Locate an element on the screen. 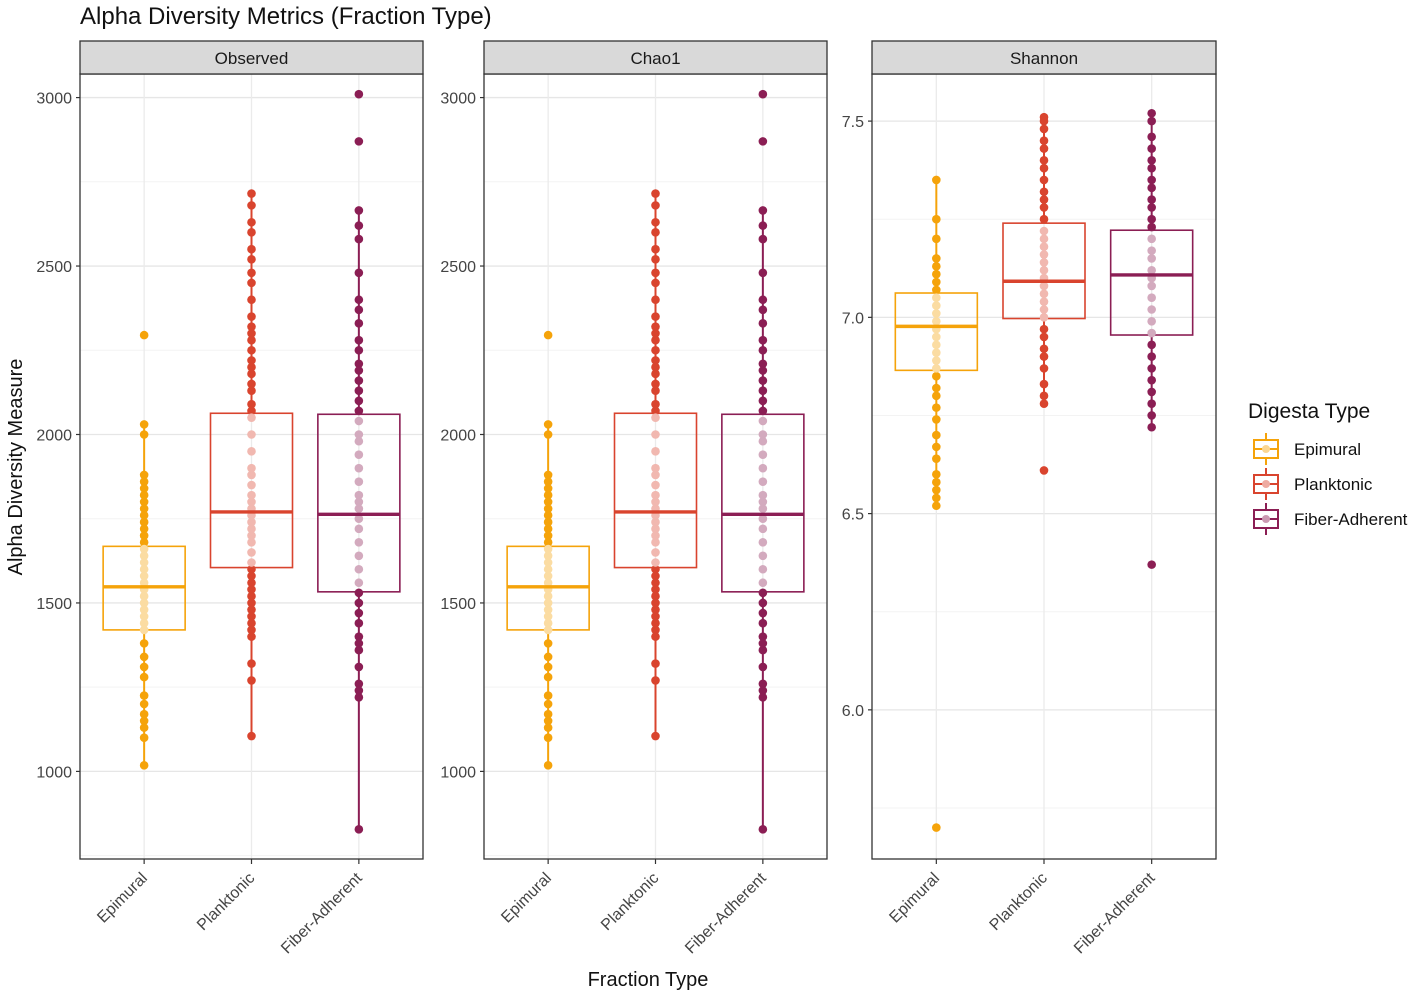  y-tick-label: 2000 is located at coordinates (458, 435).